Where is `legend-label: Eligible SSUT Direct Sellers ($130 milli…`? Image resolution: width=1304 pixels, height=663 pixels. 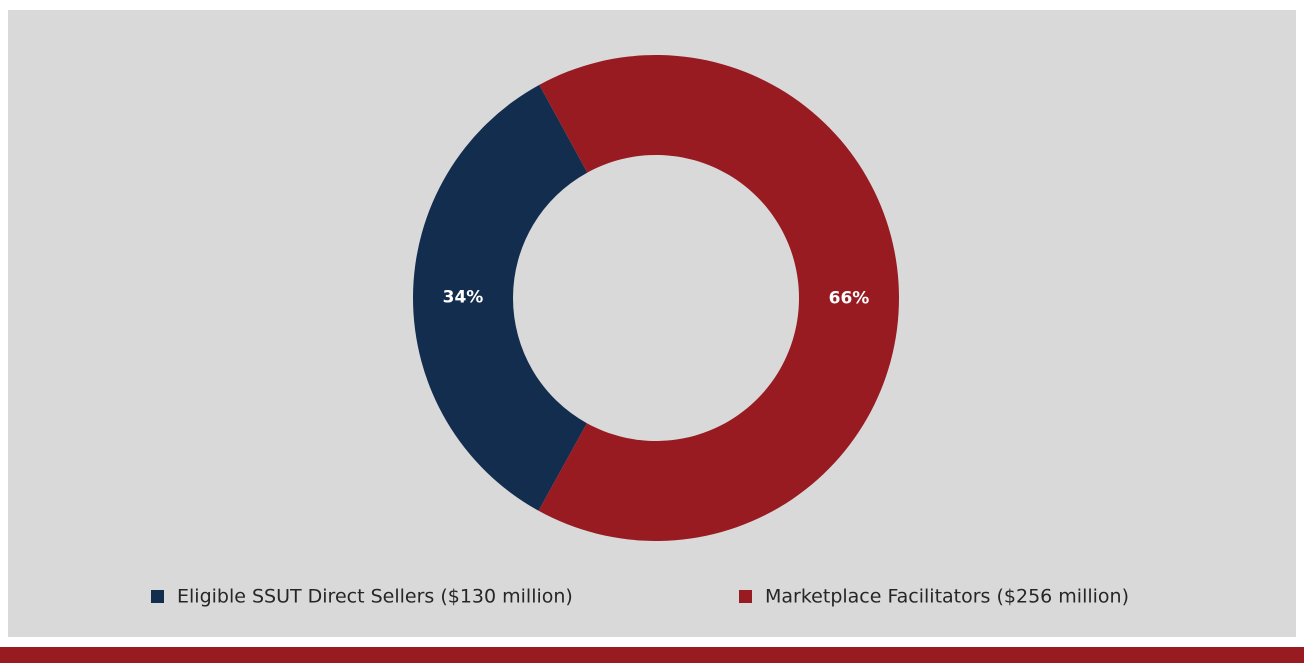 legend-label: Eligible SSUT Direct Sellers ($130 milli… is located at coordinates (375, 597).